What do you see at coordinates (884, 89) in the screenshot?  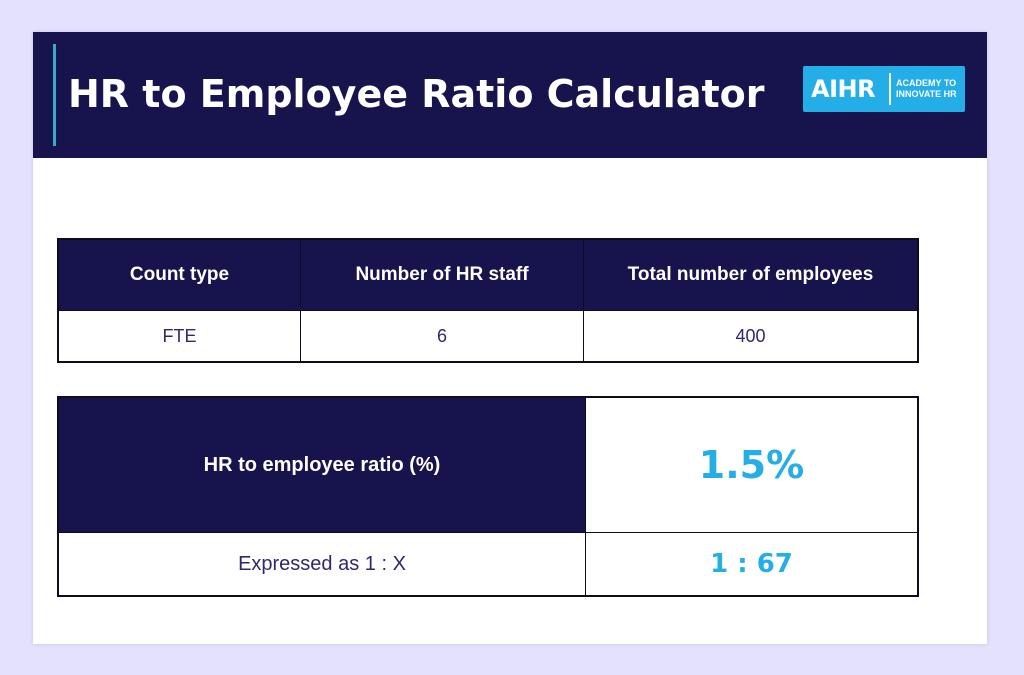 I see `aihr-logo: AIHR ACADEMY TO INNOVATE HR` at bounding box center [884, 89].